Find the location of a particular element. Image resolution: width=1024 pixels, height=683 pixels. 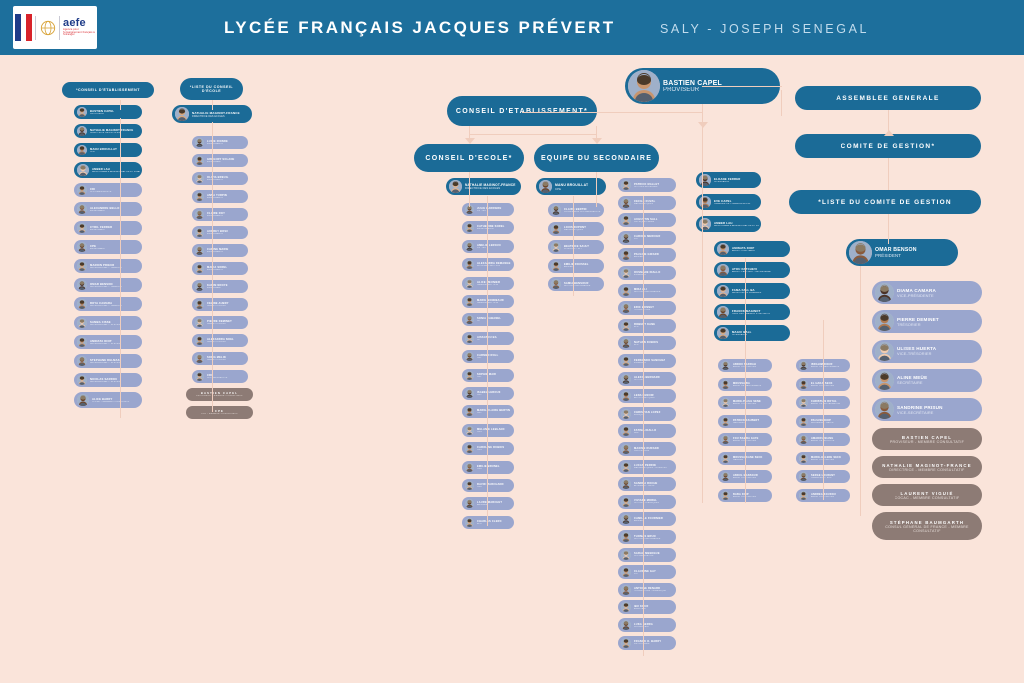

list-item-equipe-secondaire: CÉCILE DUVALMATHÉMATIQUES is located at coordinates (647, 202).